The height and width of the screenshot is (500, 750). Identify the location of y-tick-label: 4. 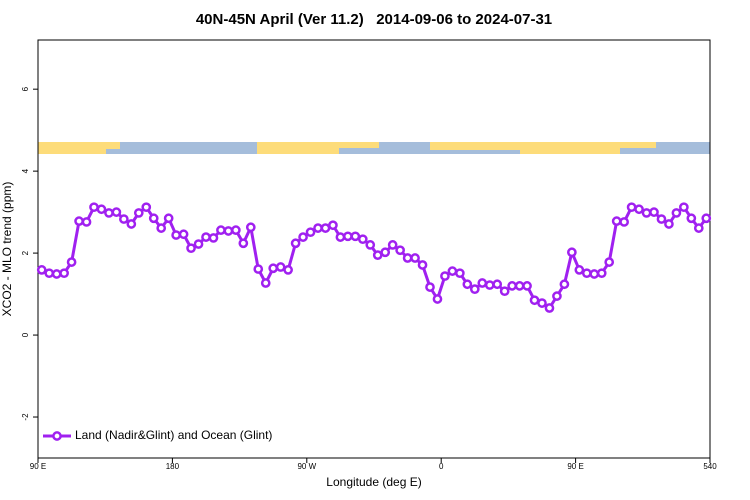
(25, 170).